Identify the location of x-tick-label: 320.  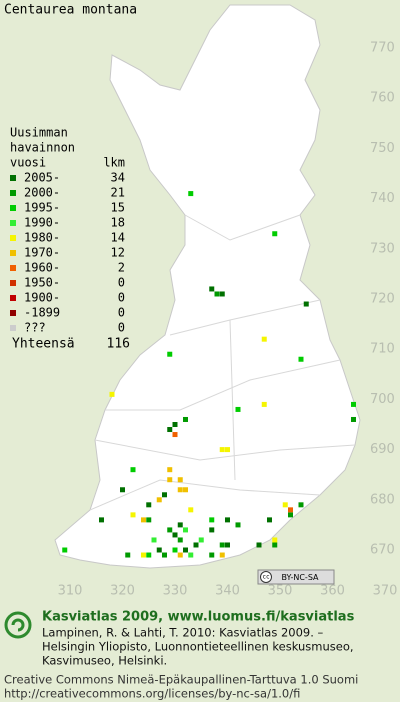
(122, 591).